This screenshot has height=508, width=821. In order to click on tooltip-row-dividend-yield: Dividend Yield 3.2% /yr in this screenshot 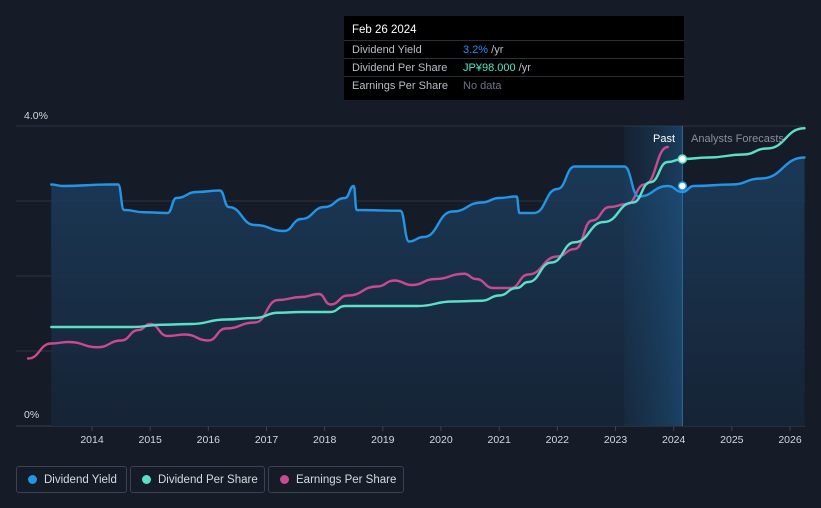, I will do `click(514, 49)`.